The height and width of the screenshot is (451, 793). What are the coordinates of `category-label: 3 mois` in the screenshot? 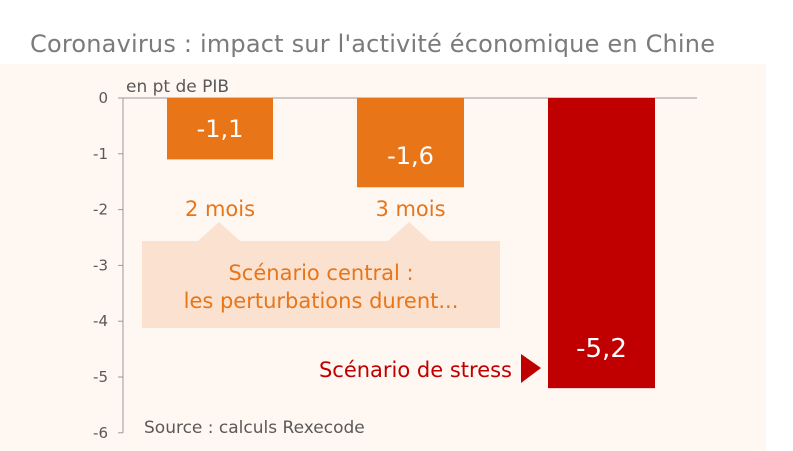 It's located at (410, 209).